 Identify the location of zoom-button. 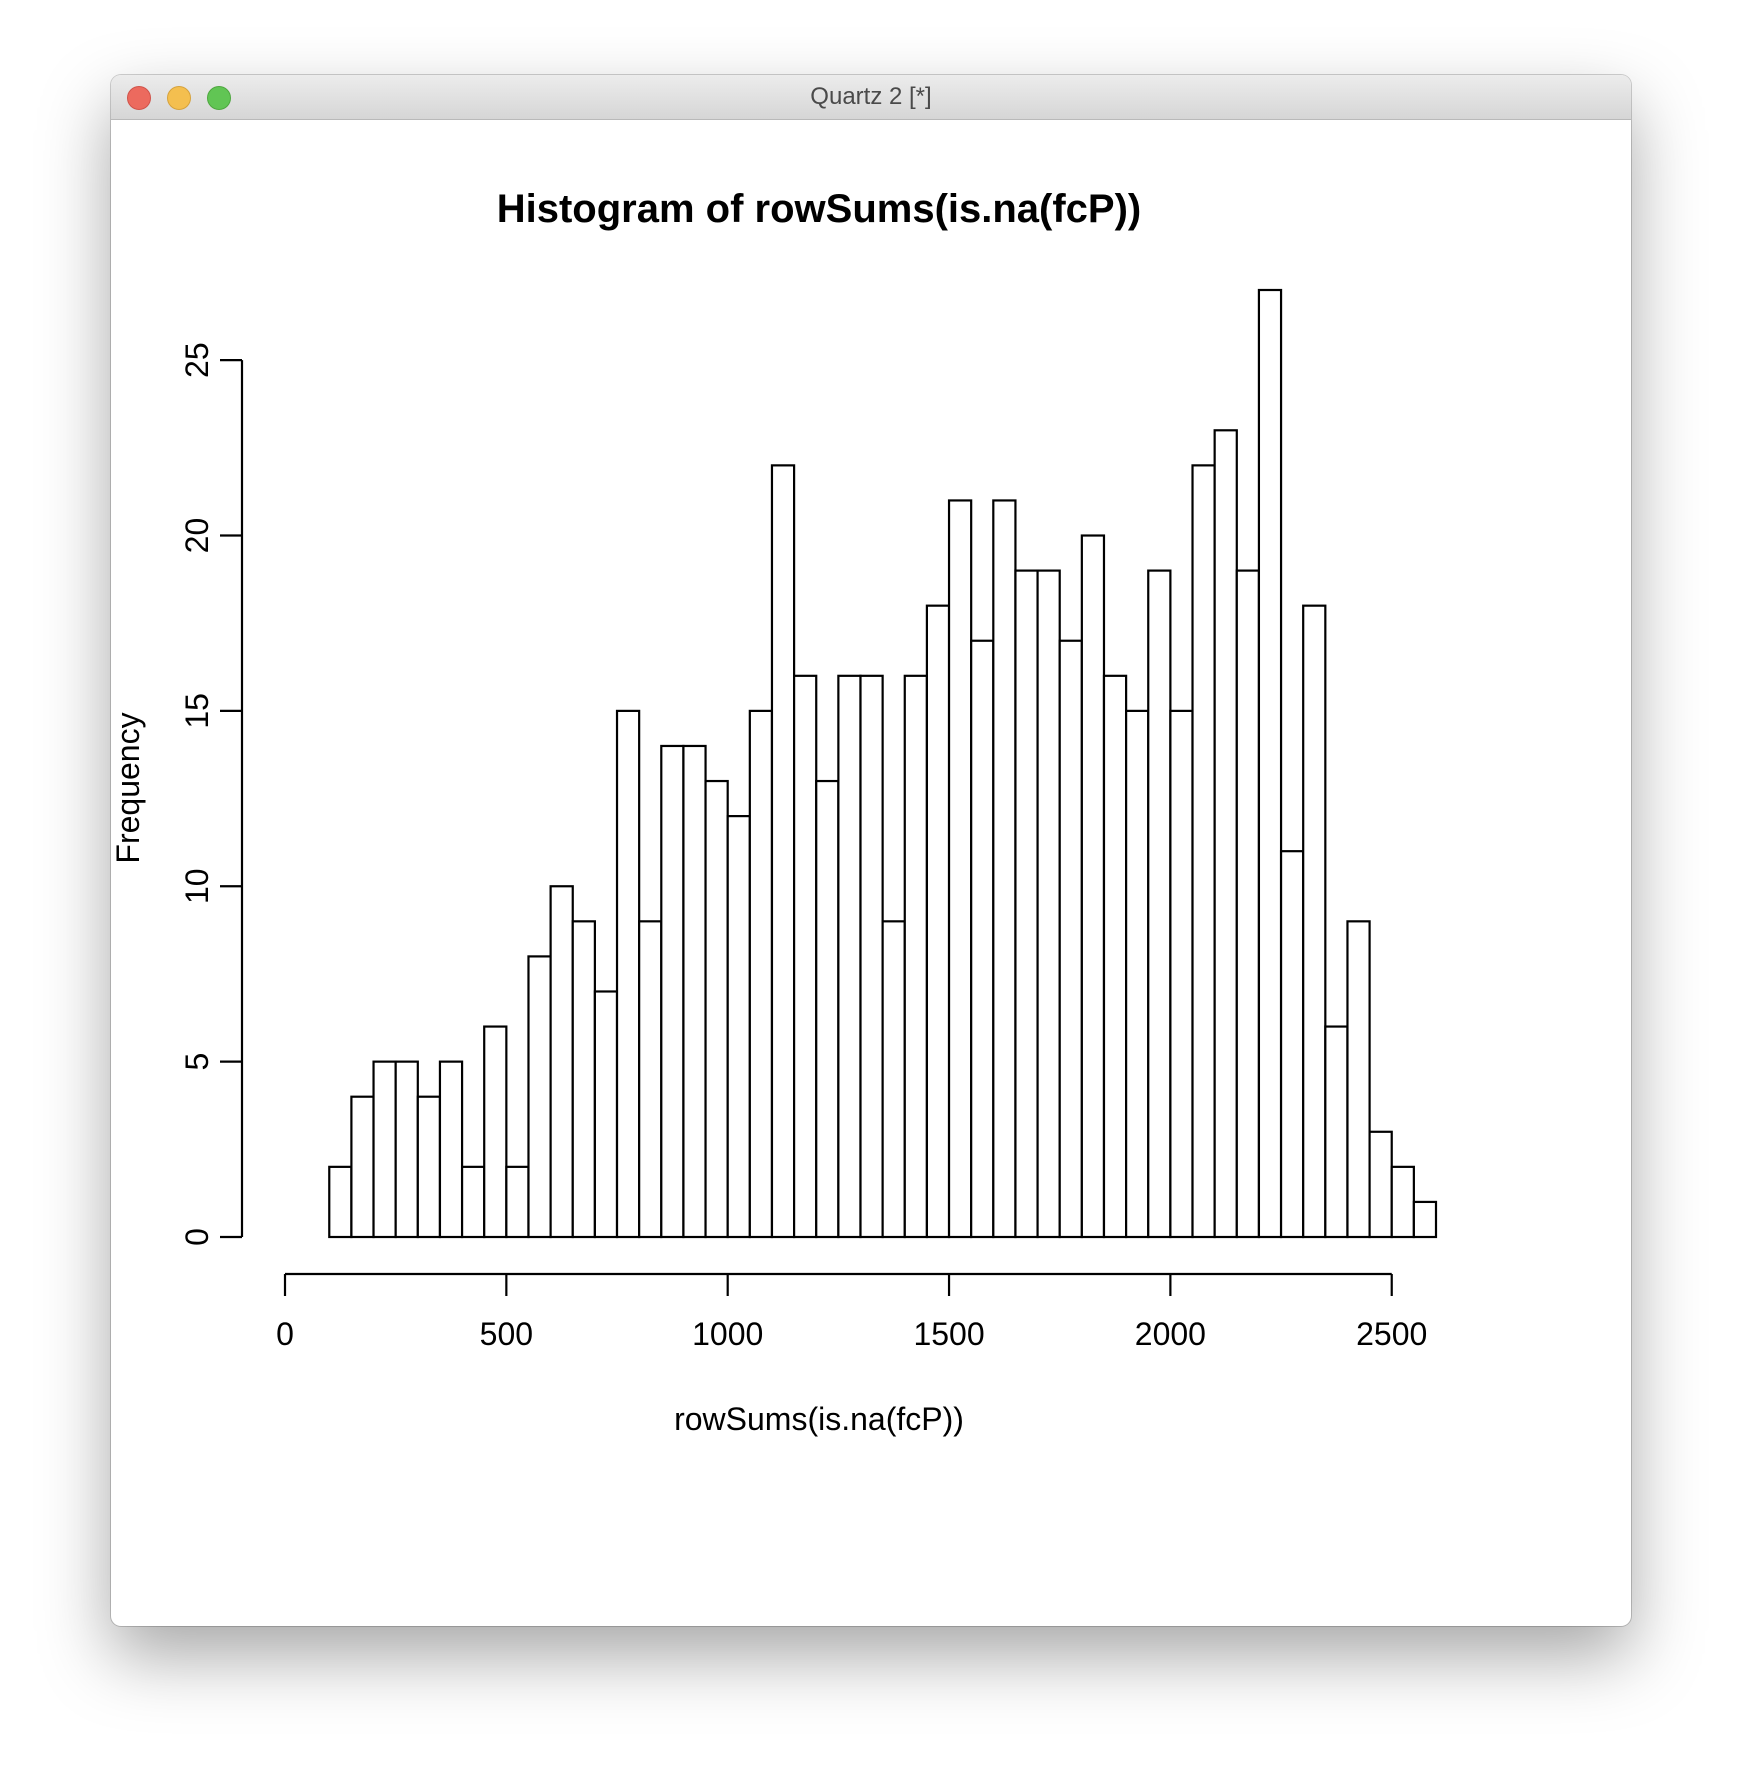
(219, 98).